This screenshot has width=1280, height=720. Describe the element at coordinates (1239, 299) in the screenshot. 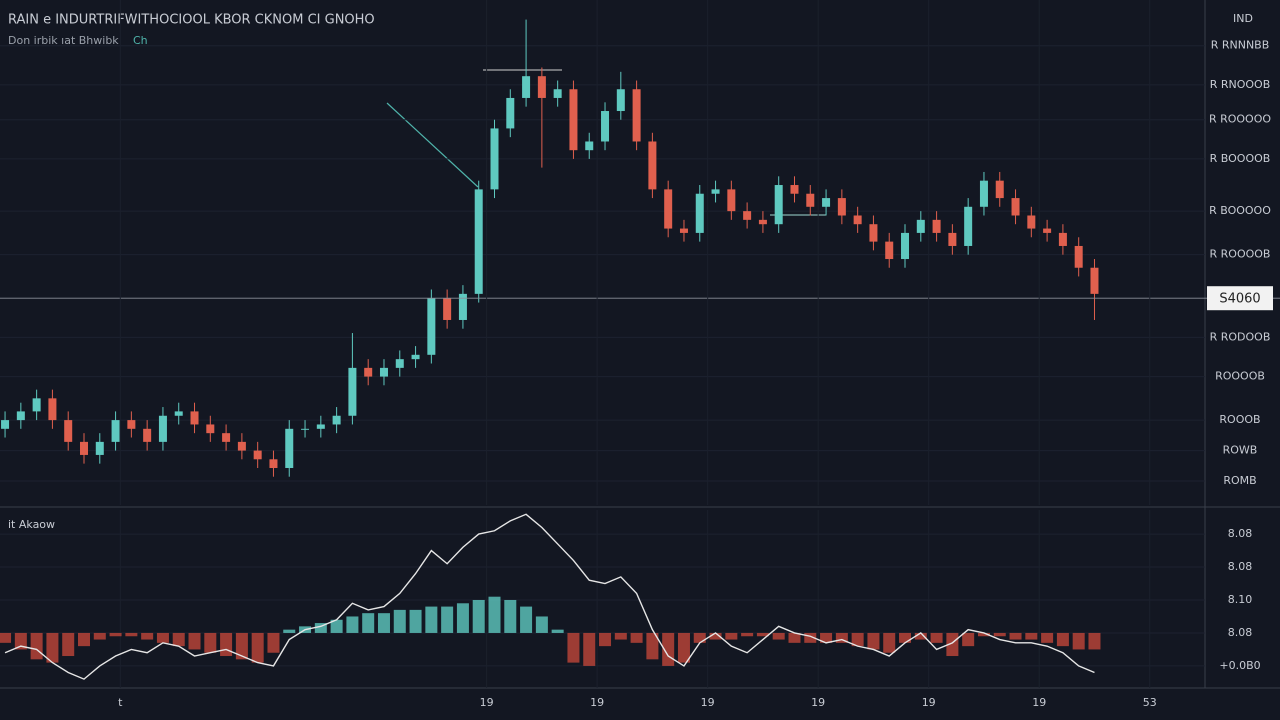

I see `price-label: S4060` at that location.